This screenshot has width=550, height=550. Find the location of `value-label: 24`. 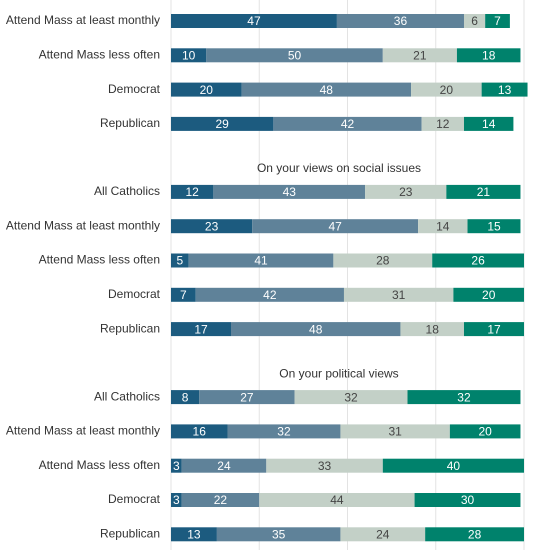

value-label: 24 is located at coordinates (383, 534).